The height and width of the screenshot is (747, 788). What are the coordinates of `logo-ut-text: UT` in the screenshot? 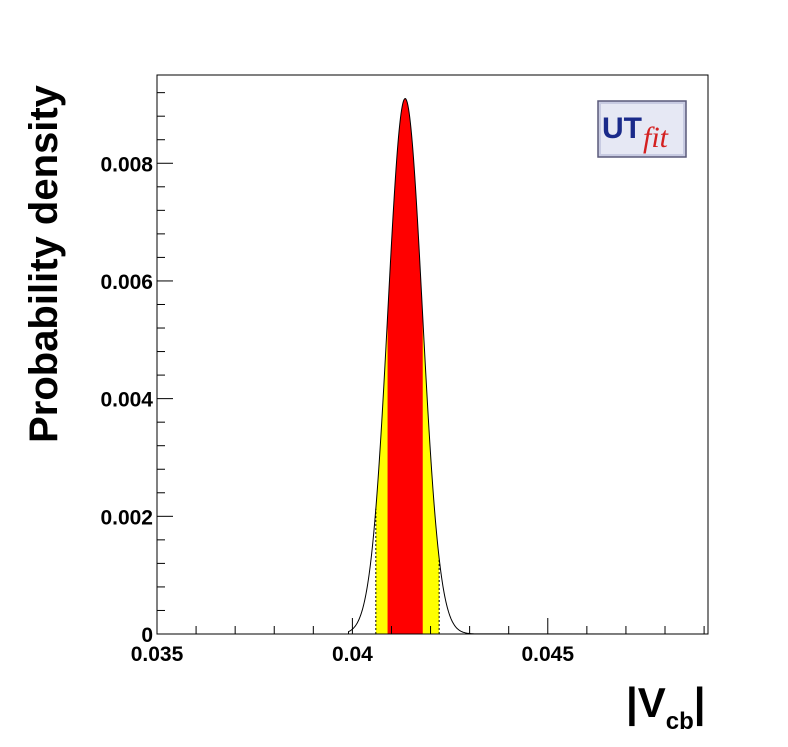 It's located at (622, 128).